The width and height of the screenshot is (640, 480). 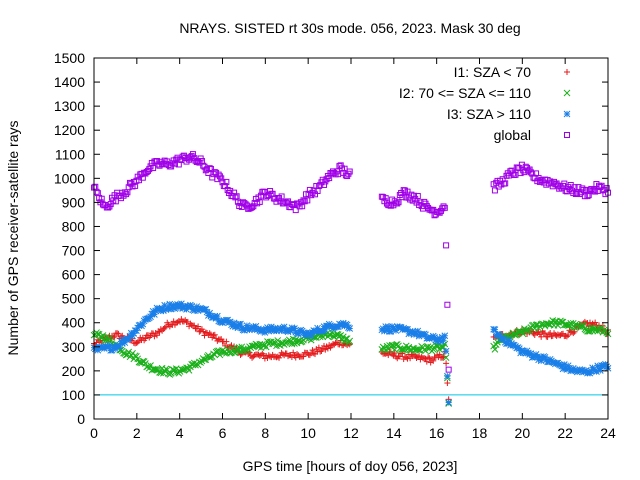 I want to click on x-tick-label: 14, so click(x=394, y=433).